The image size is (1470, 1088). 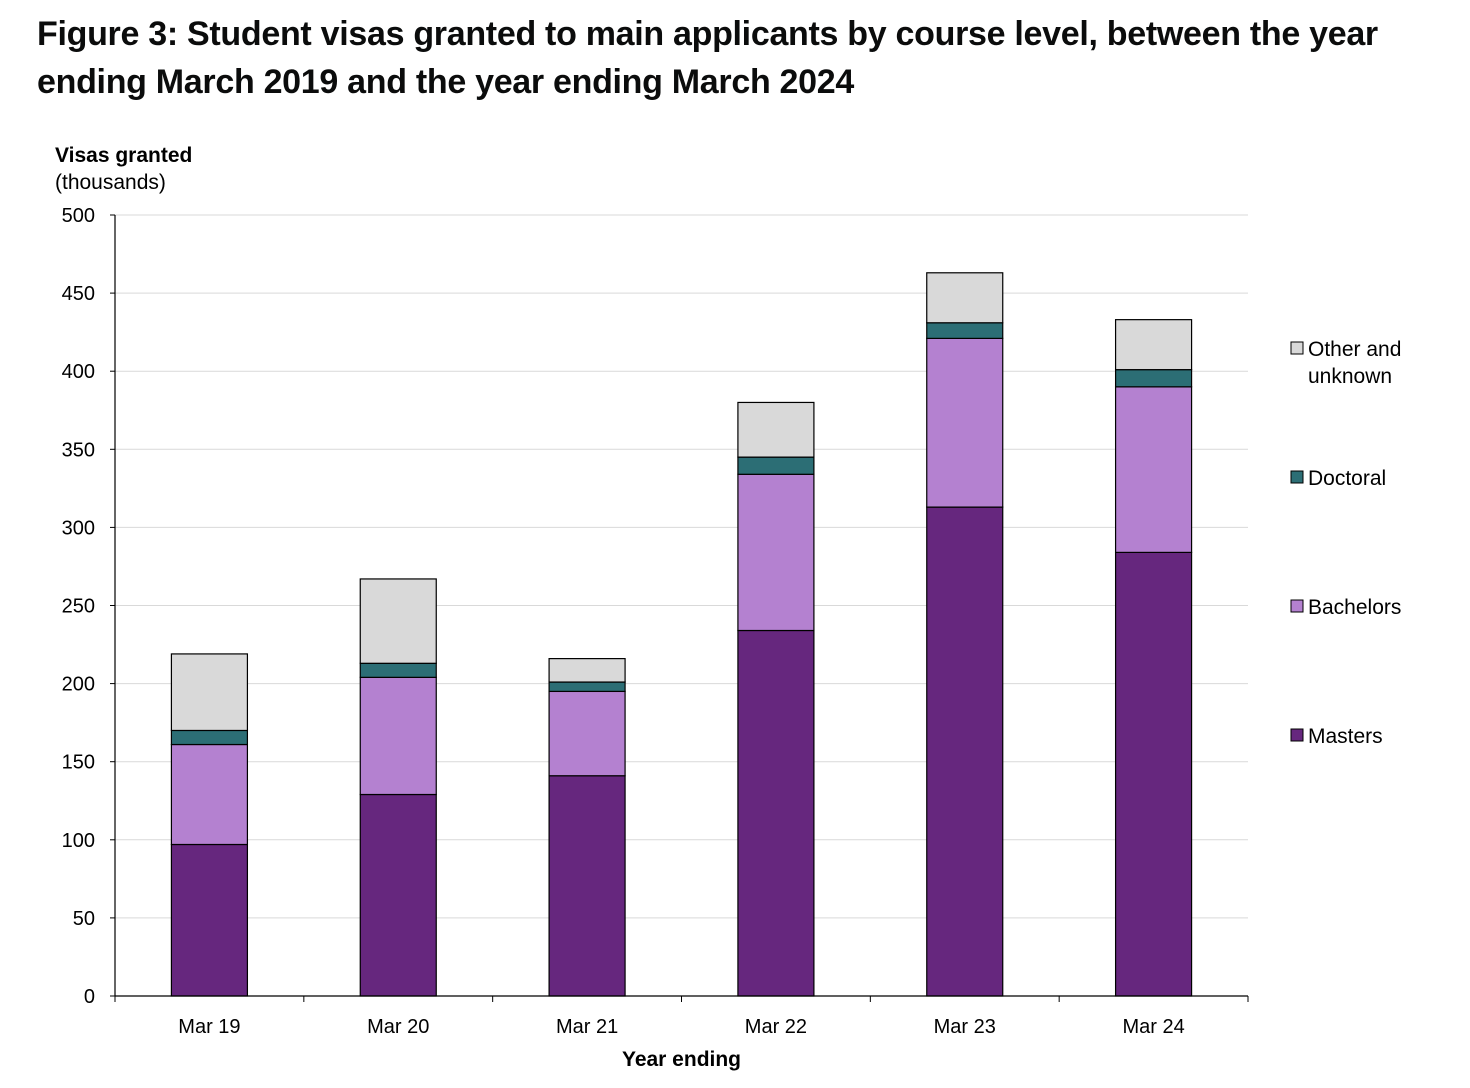 I want to click on x-axis-label: Year ending, so click(x=681, y=1059).